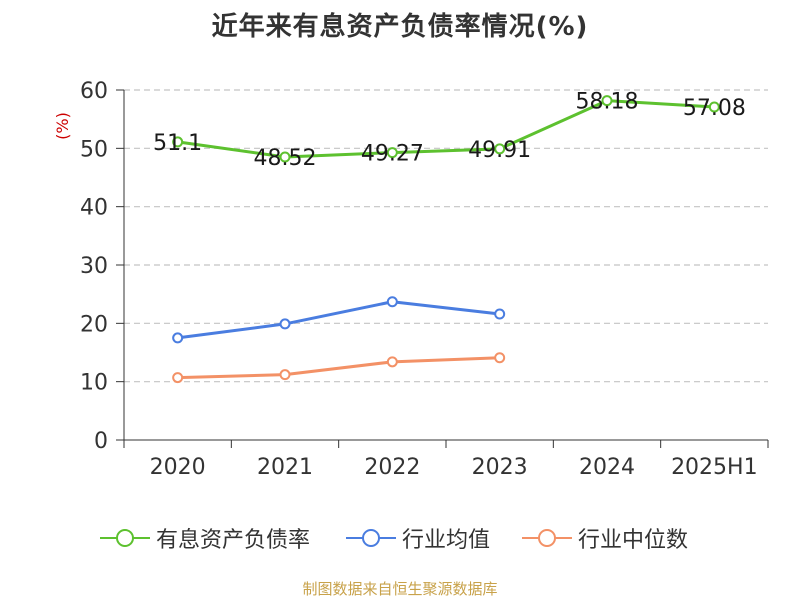 This screenshot has width=800, height=600. What do you see at coordinates (94, 208) in the screenshot?
I see `y-tick-label: 40` at bounding box center [94, 208].